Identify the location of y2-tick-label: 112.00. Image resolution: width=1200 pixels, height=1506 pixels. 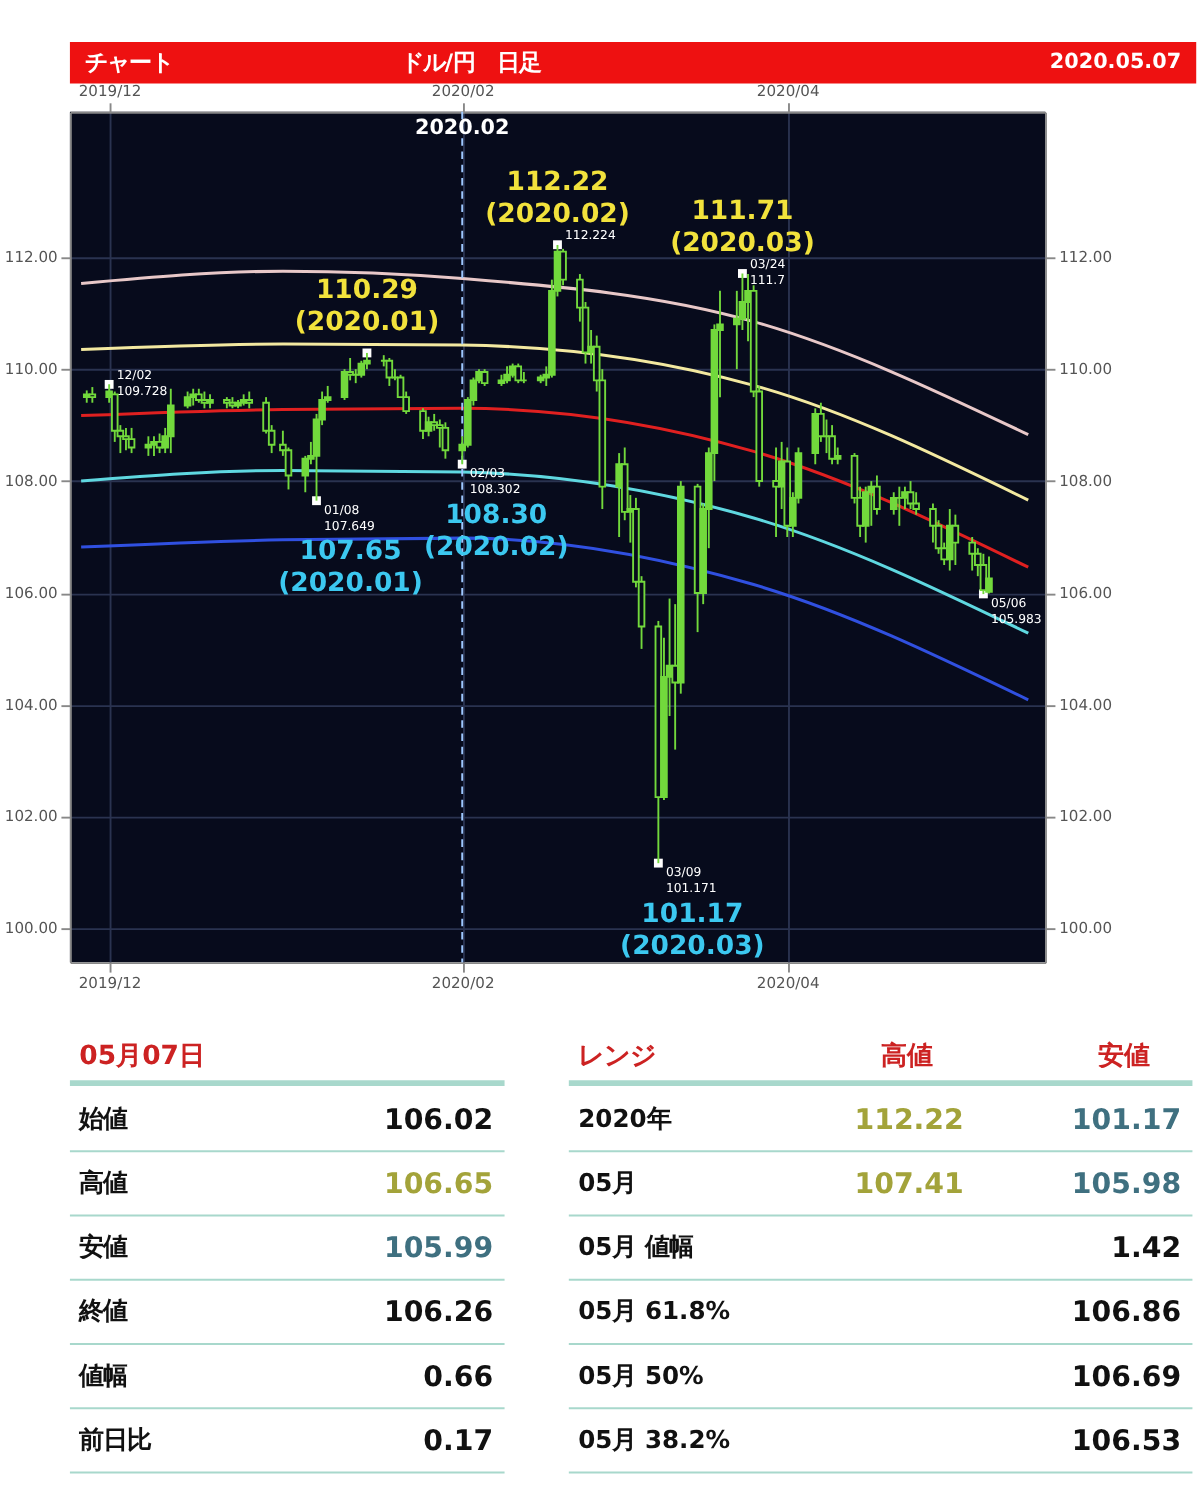
(1086, 257).